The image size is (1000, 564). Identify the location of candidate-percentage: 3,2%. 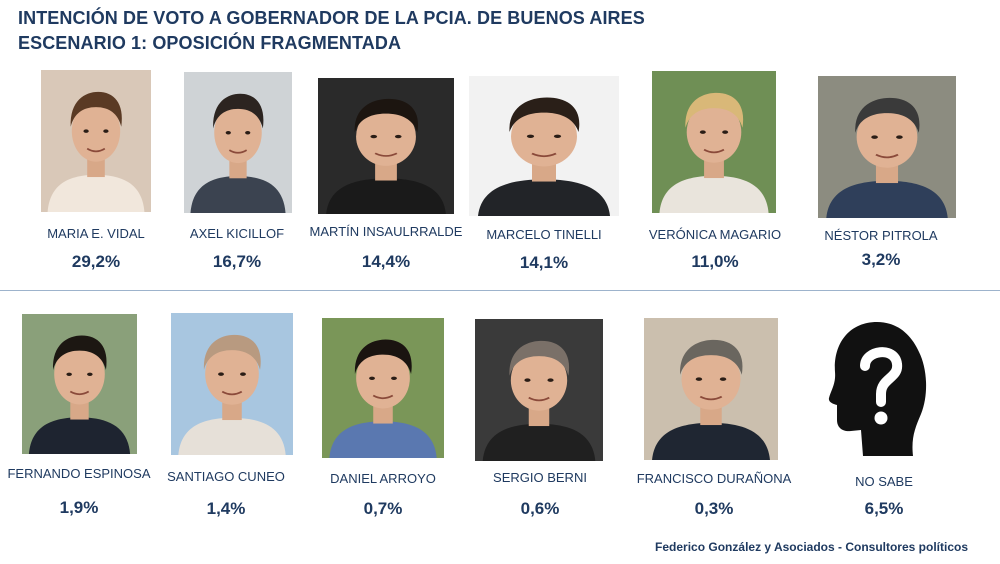
(881, 259).